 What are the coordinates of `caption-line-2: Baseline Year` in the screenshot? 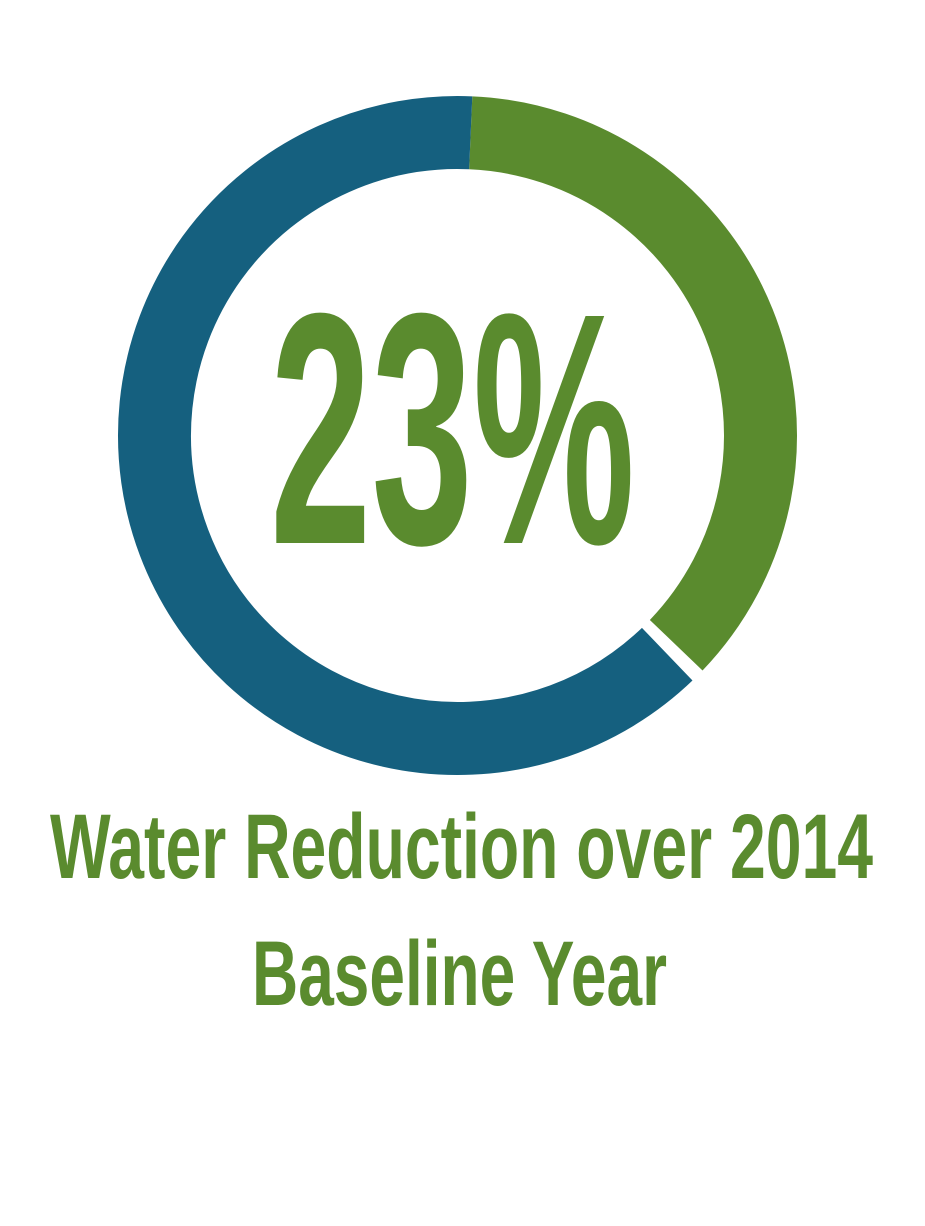 It's located at (459, 974).